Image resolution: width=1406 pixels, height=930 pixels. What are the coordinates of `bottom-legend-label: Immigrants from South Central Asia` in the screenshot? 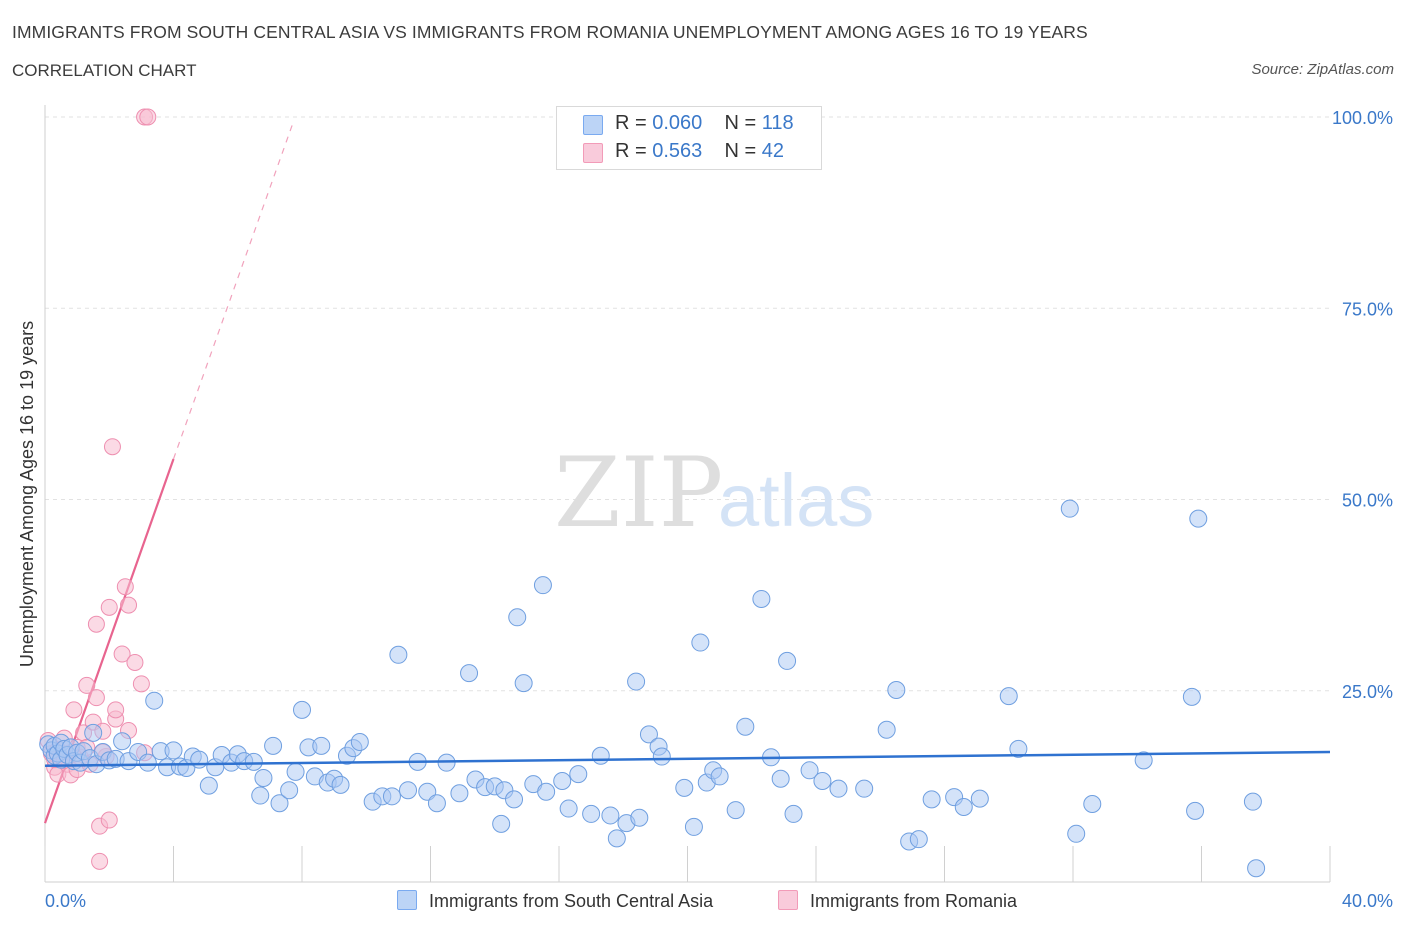 It's located at (571, 901).